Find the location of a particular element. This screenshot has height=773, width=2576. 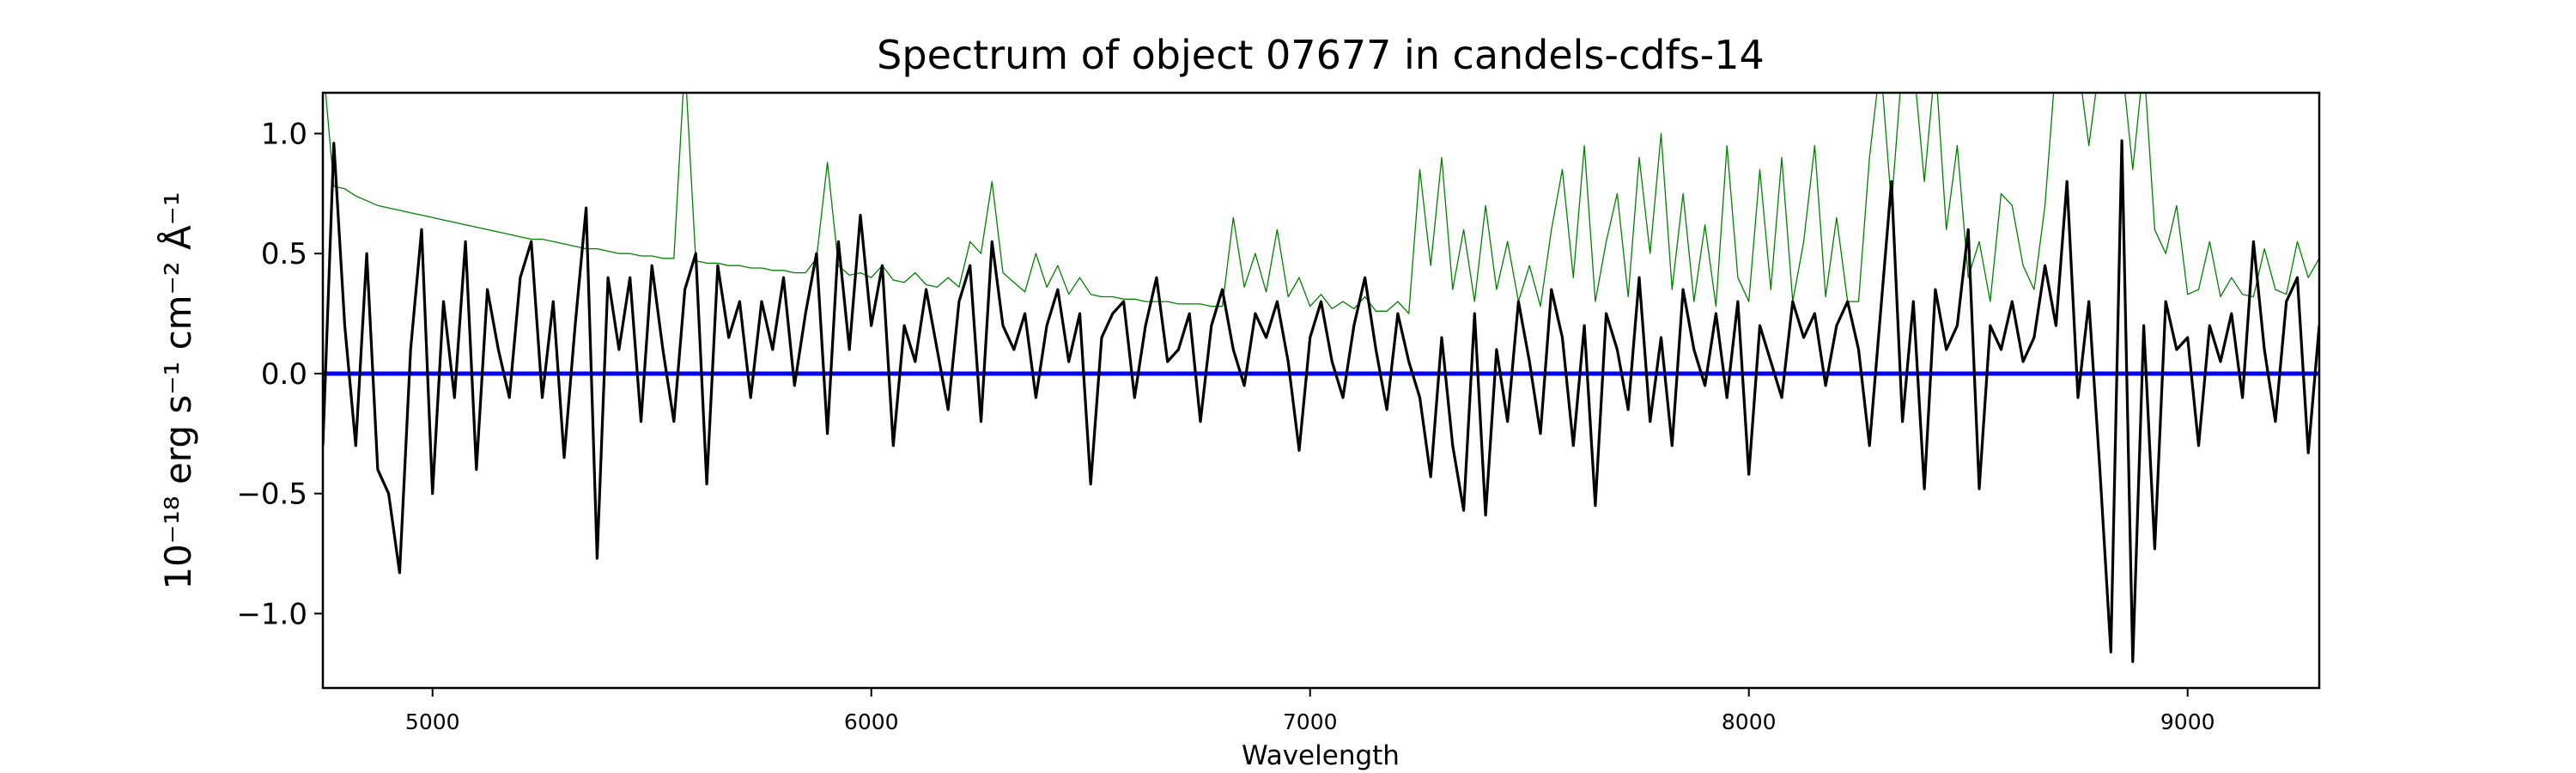

y-tick-label: 0.0 is located at coordinates (284, 374).